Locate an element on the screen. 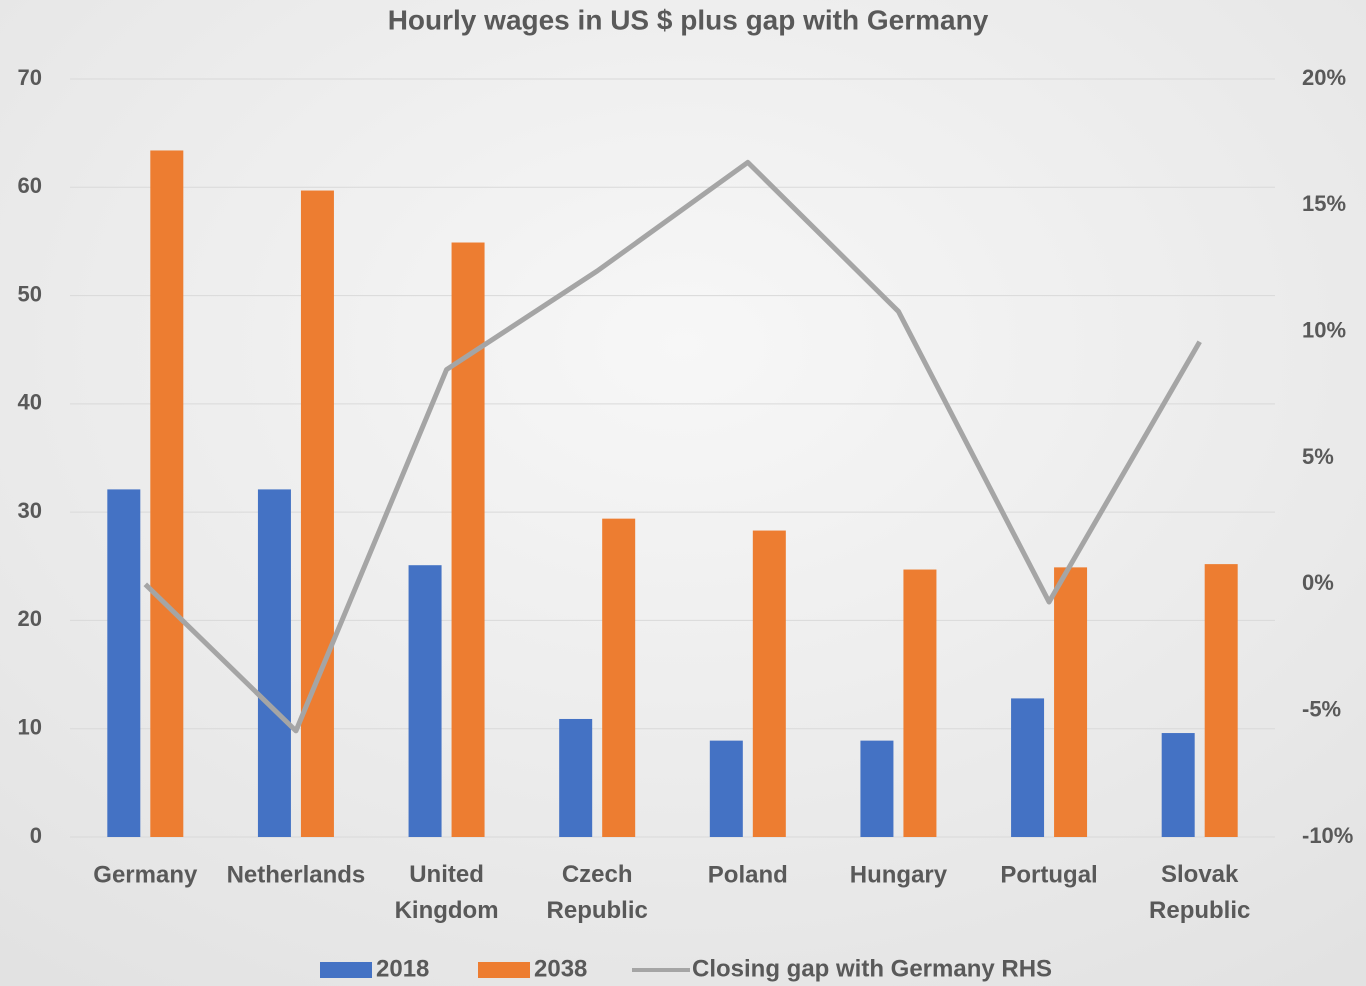  y2-tick-label: 10% is located at coordinates (1324, 329).